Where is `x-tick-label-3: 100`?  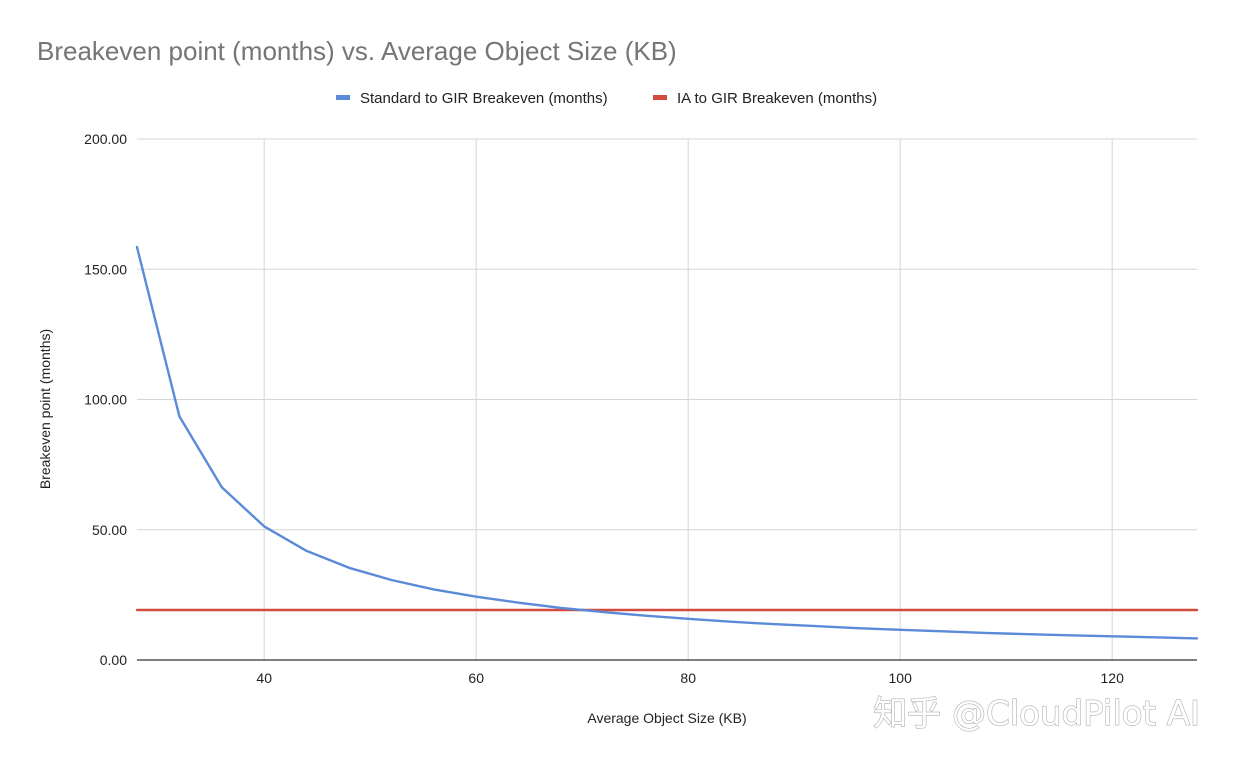
x-tick-label-3: 100 is located at coordinates (901, 678).